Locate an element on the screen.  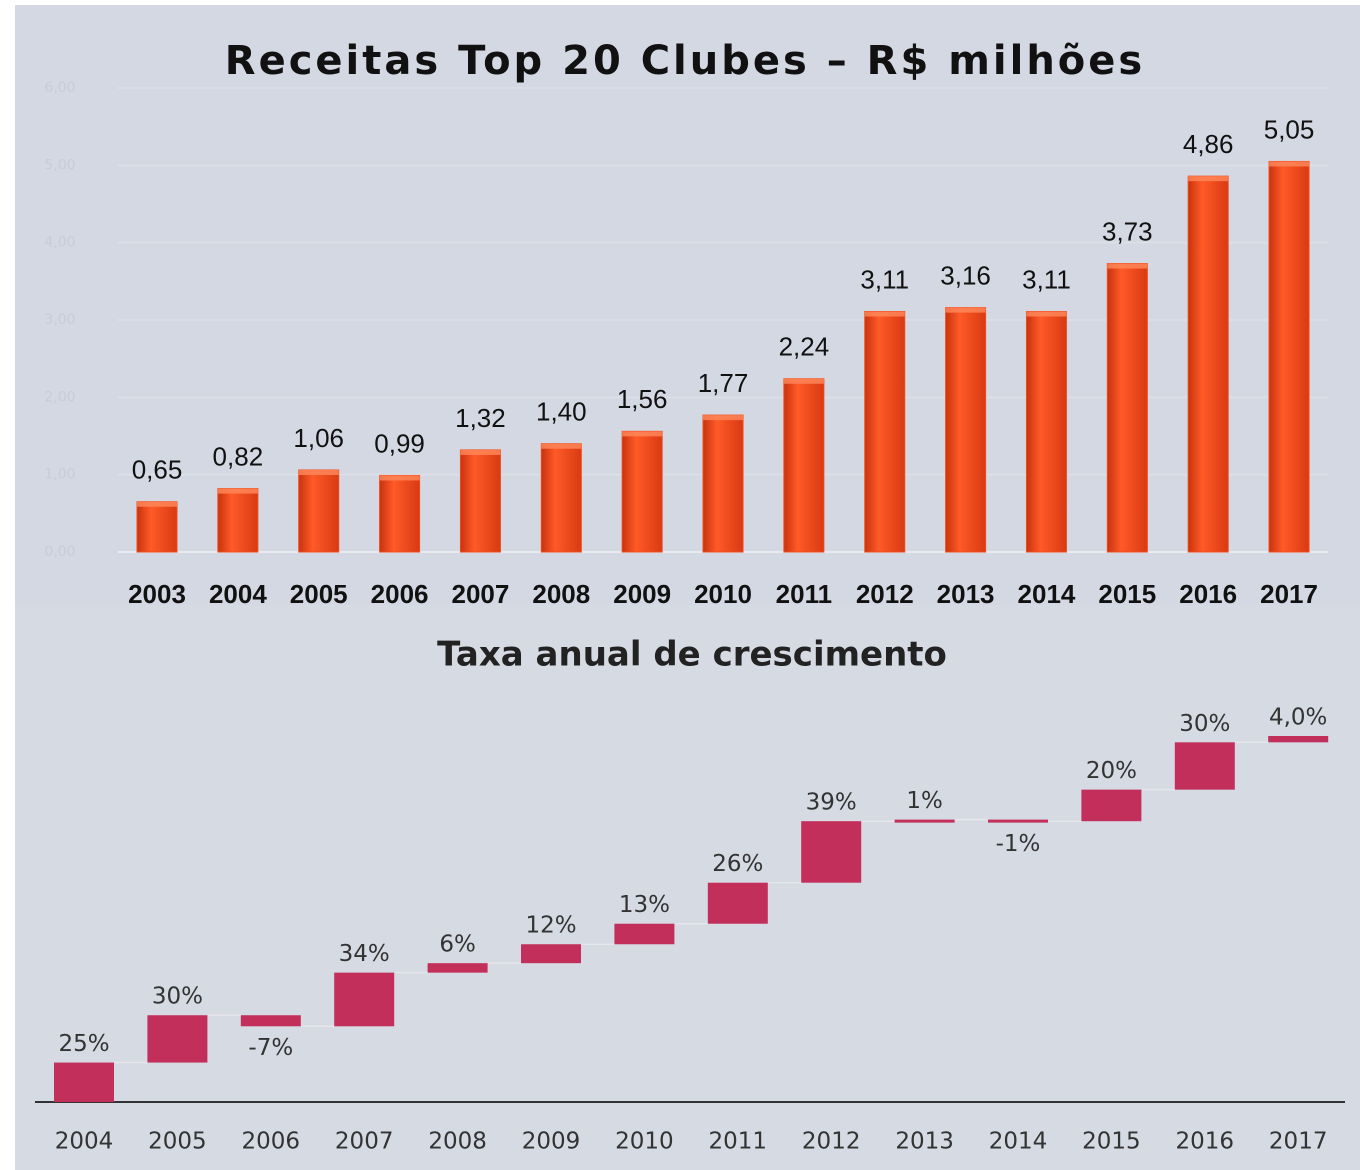
x-tick-label: 2003 is located at coordinates (157, 594).